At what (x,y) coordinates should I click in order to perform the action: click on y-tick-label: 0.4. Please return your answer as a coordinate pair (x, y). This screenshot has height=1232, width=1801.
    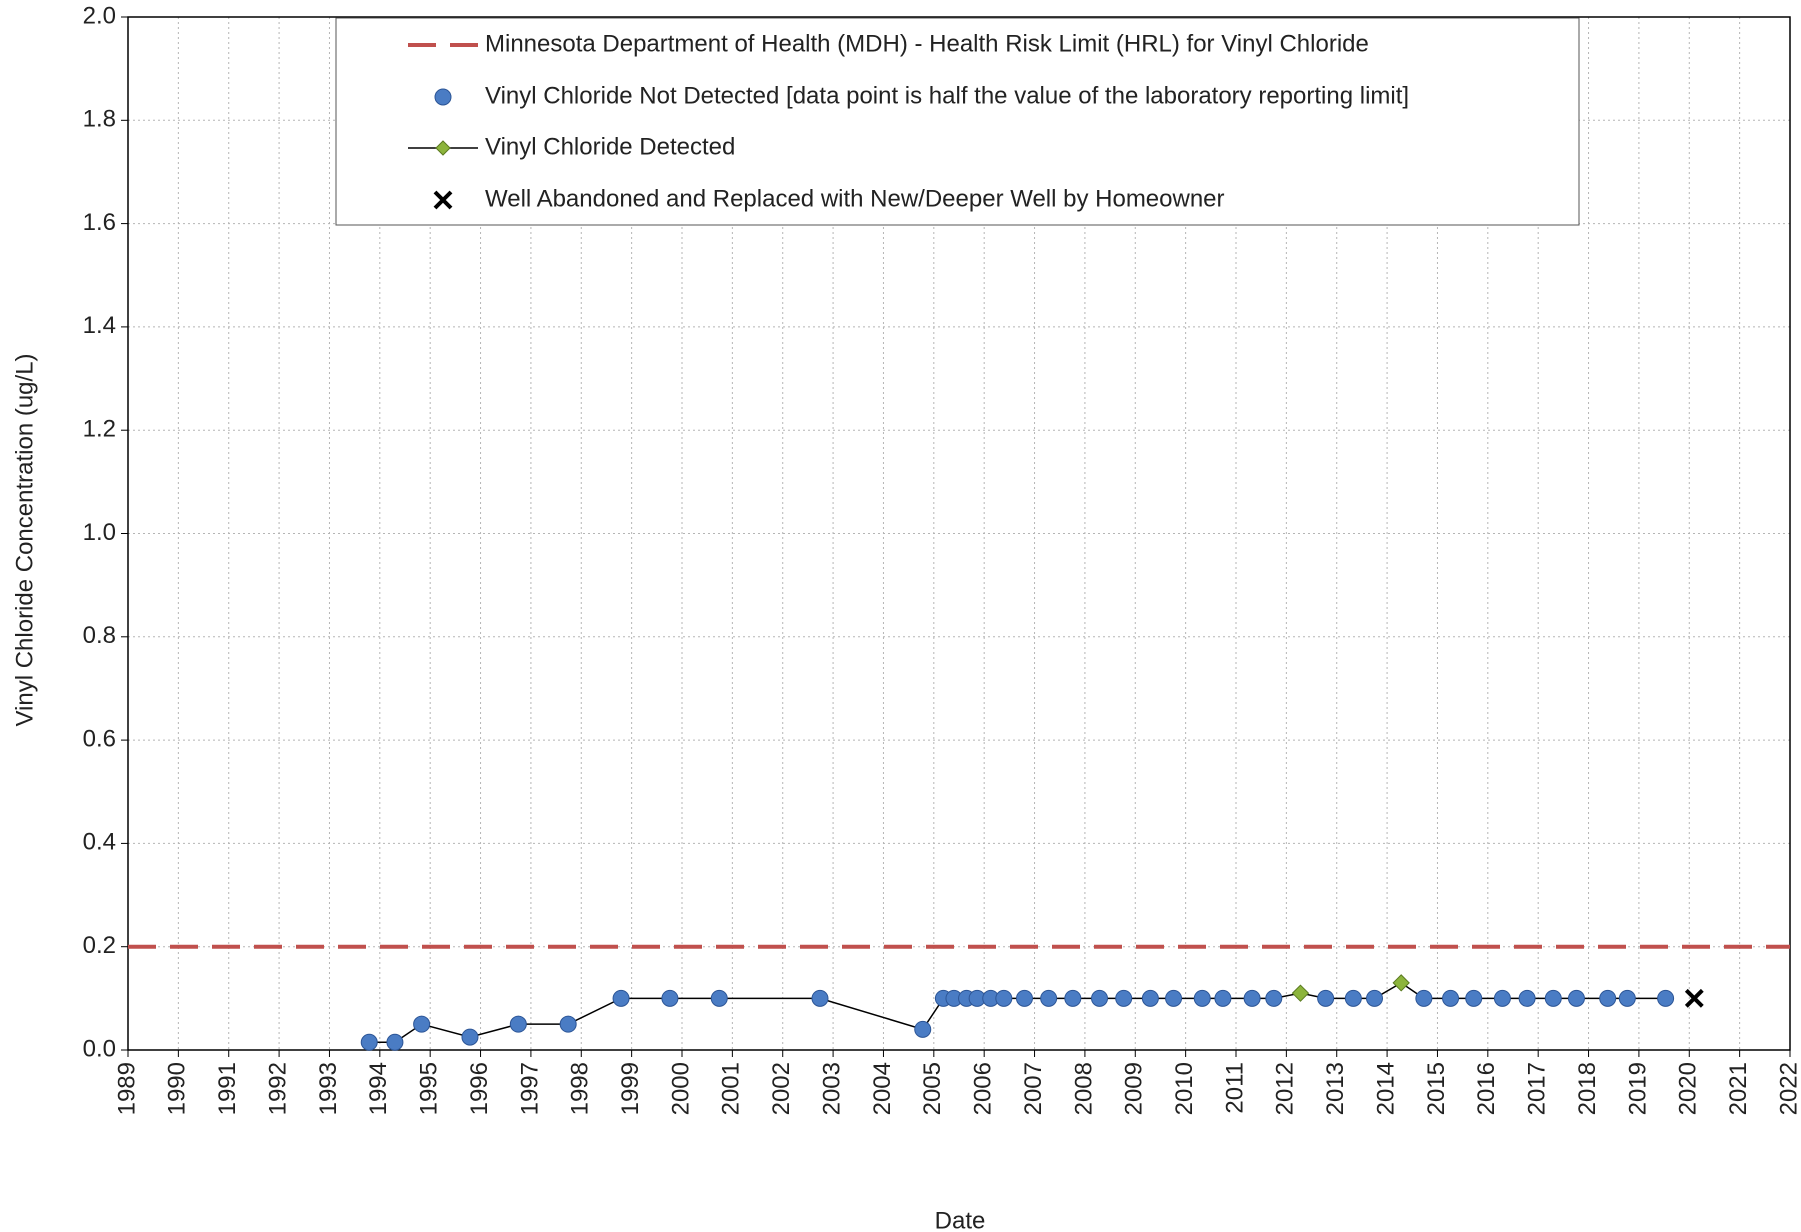
    Looking at the image, I should click on (99, 842).